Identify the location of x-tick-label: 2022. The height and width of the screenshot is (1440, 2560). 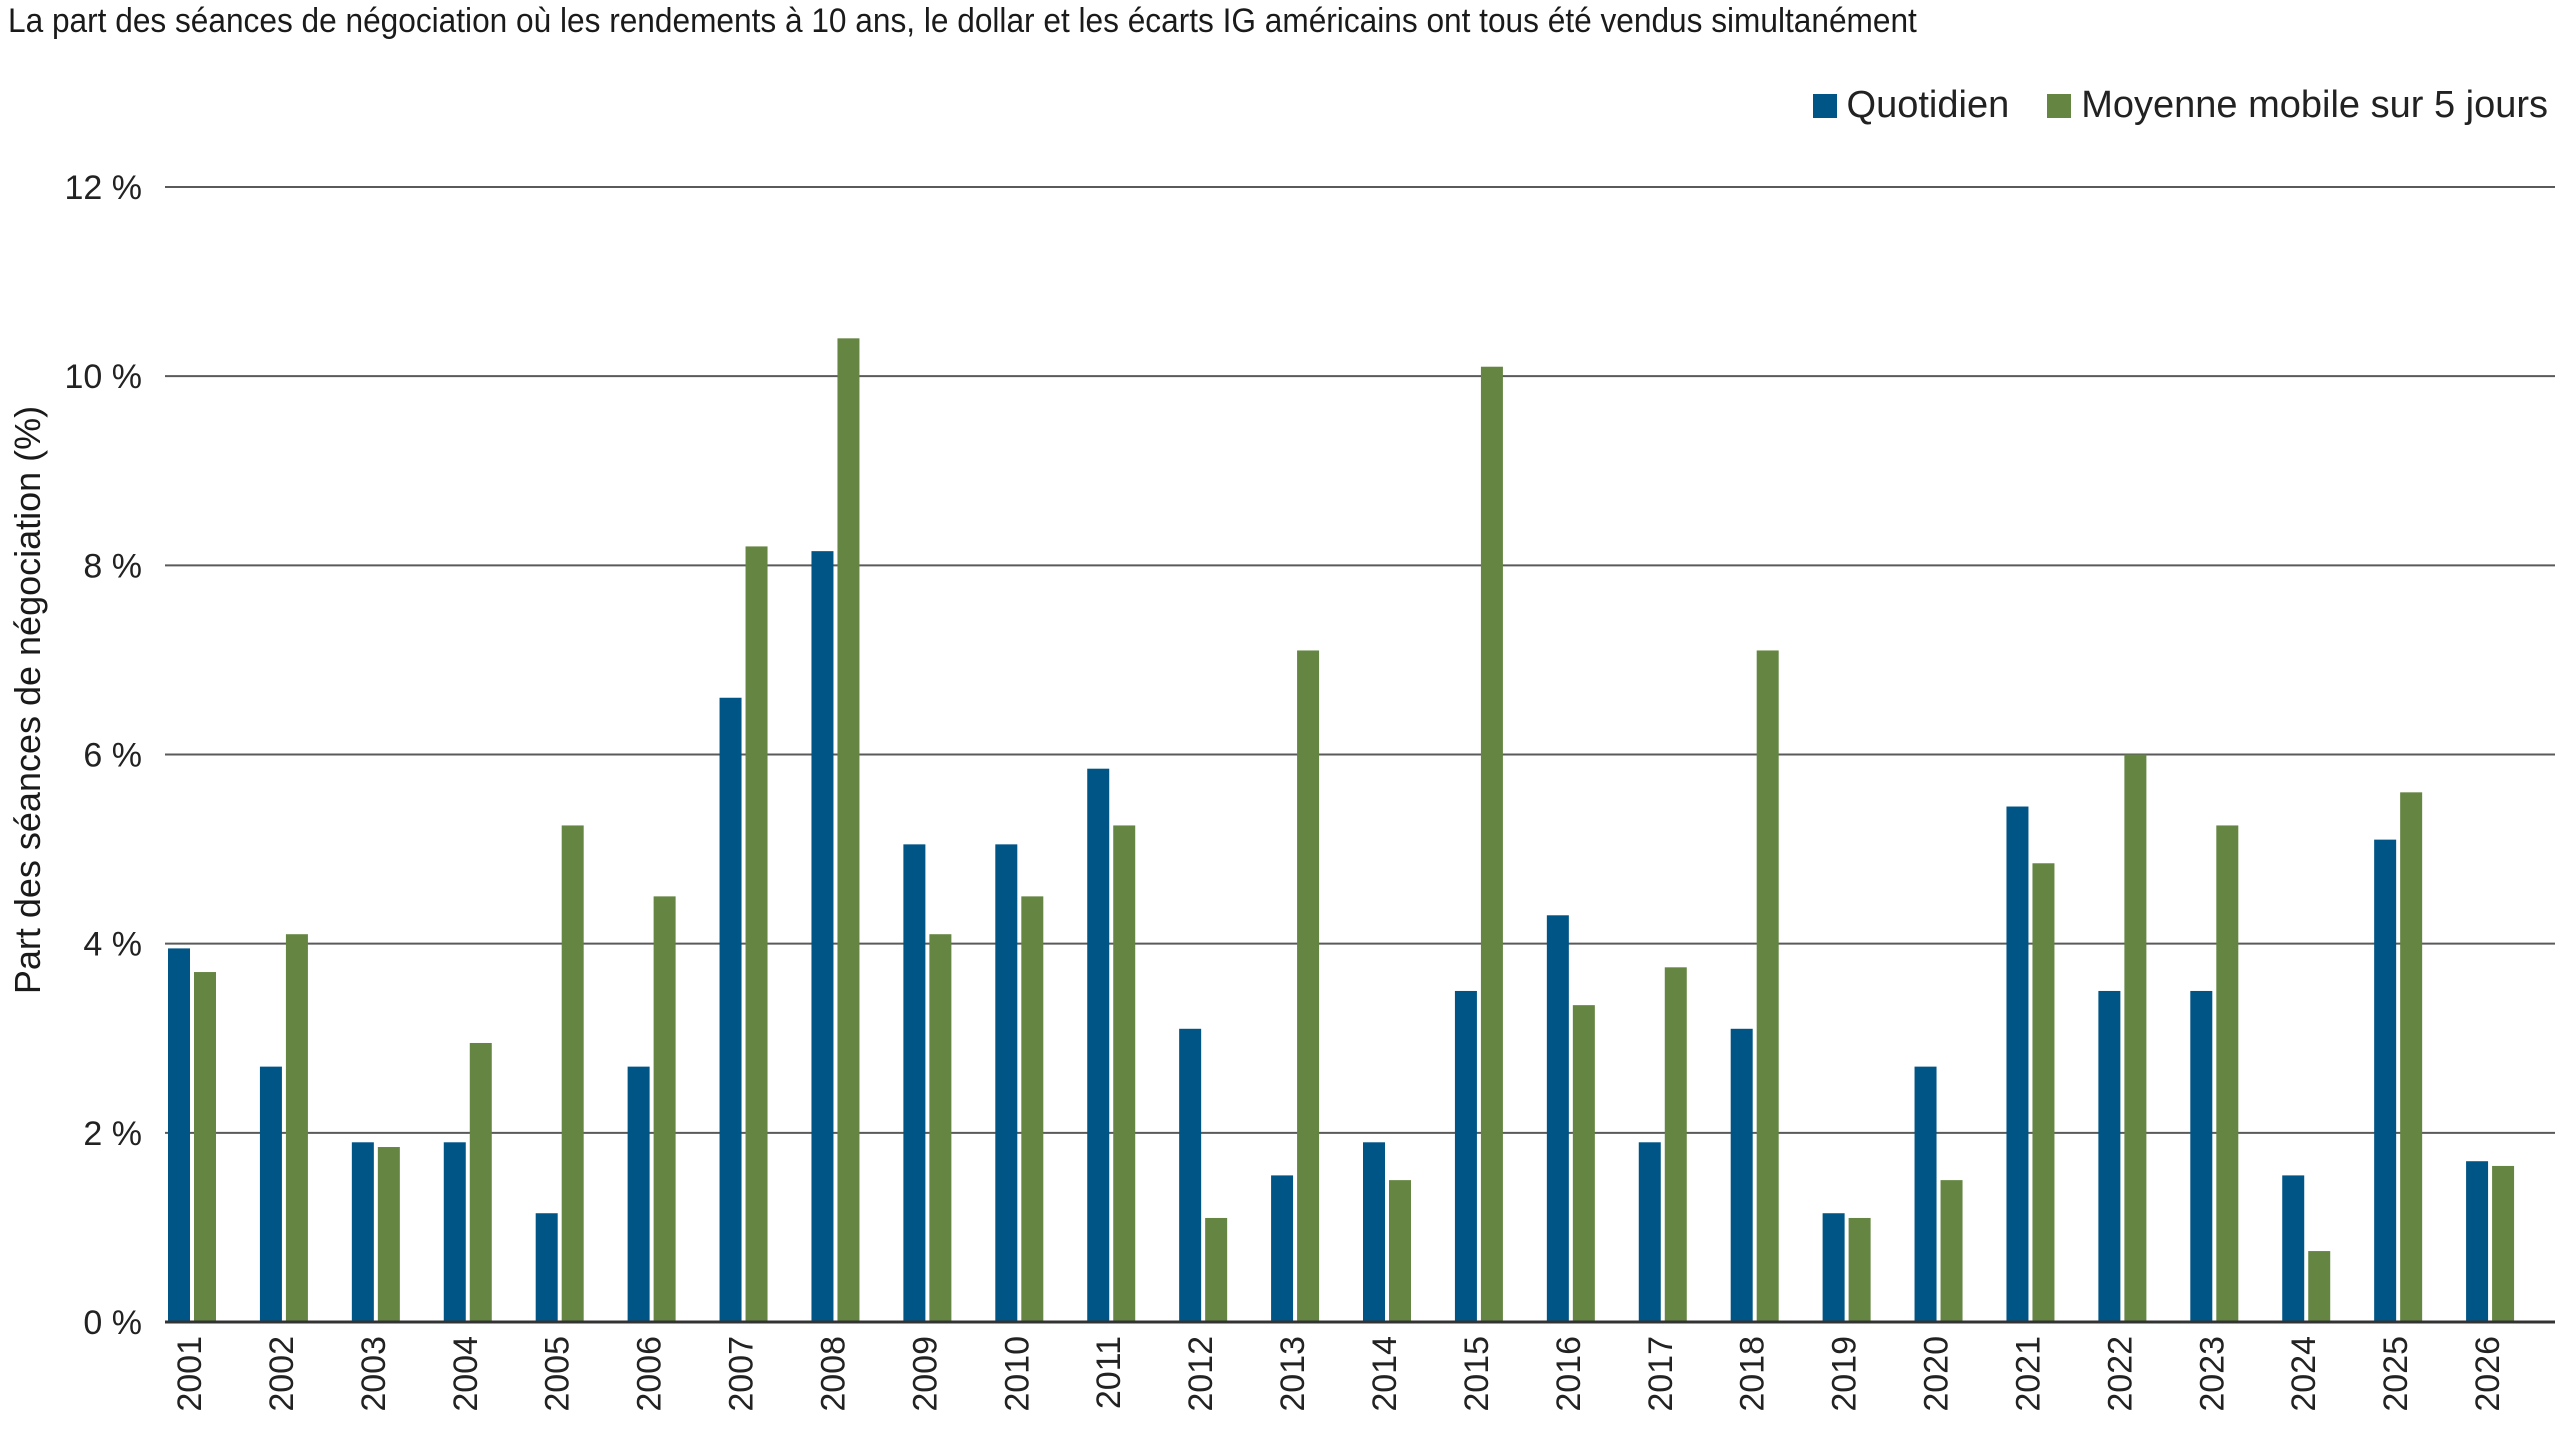
(2120, 1374).